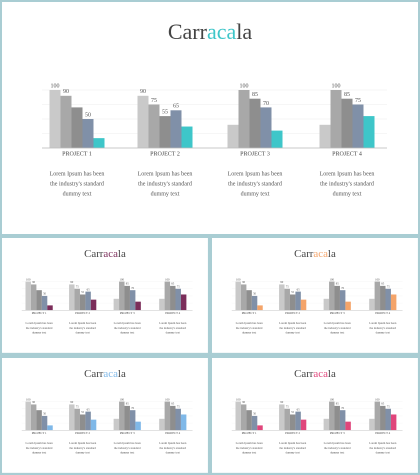  What do you see at coordinates (165, 112) in the screenshot?
I see `value-label: 55` at bounding box center [165, 112].